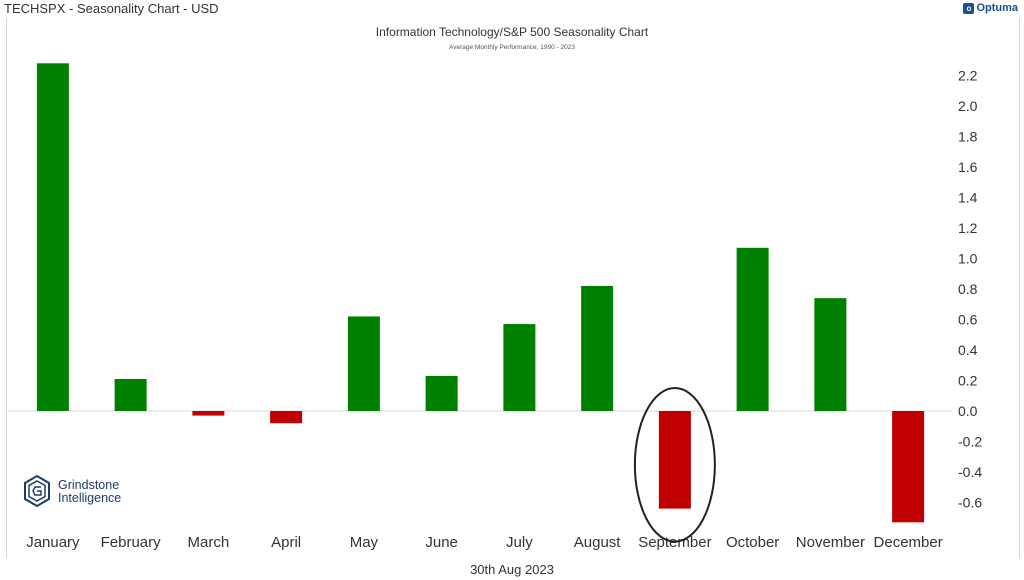 This screenshot has width=1024, height=580. What do you see at coordinates (90, 498) in the screenshot?
I see `logo-line-2: Intelligence` at bounding box center [90, 498].